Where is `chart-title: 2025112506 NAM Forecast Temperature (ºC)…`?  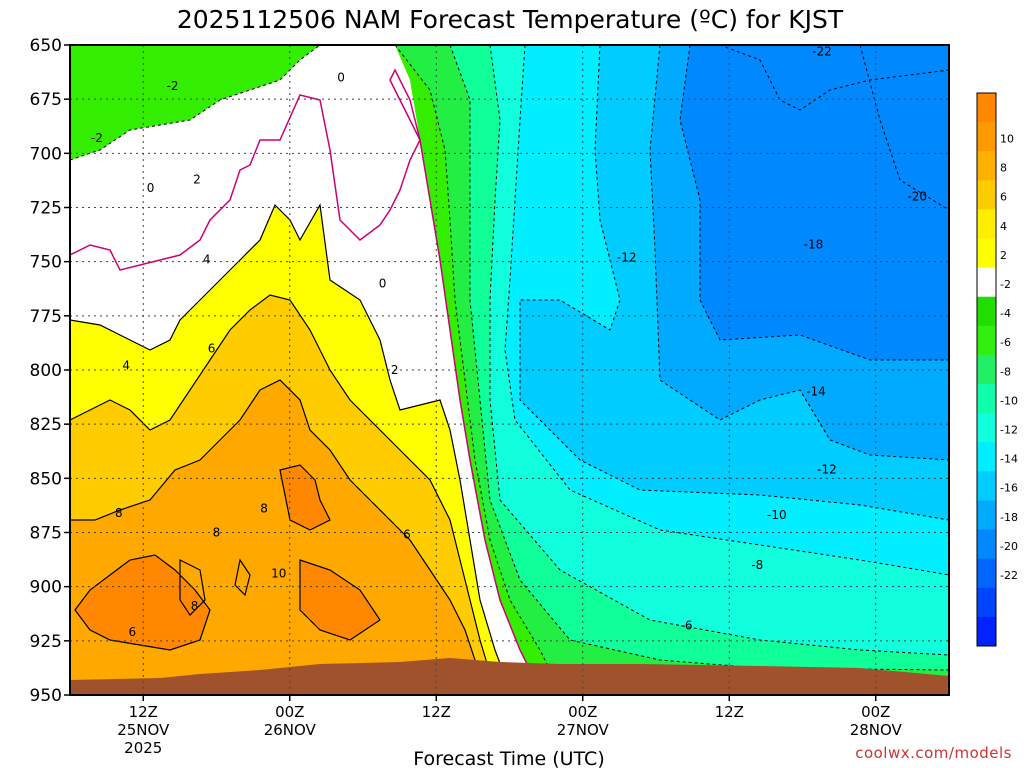 chart-title: 2025112506 NAM Forecast Temperature (ºC)… is located at coordinates (510, 19).